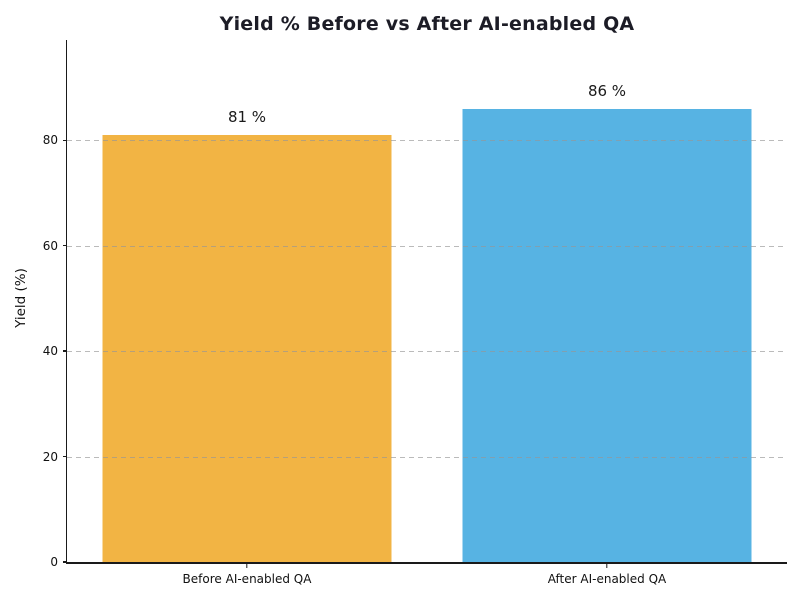  I want to click on y-tick-label: 60, so click(50, 245).